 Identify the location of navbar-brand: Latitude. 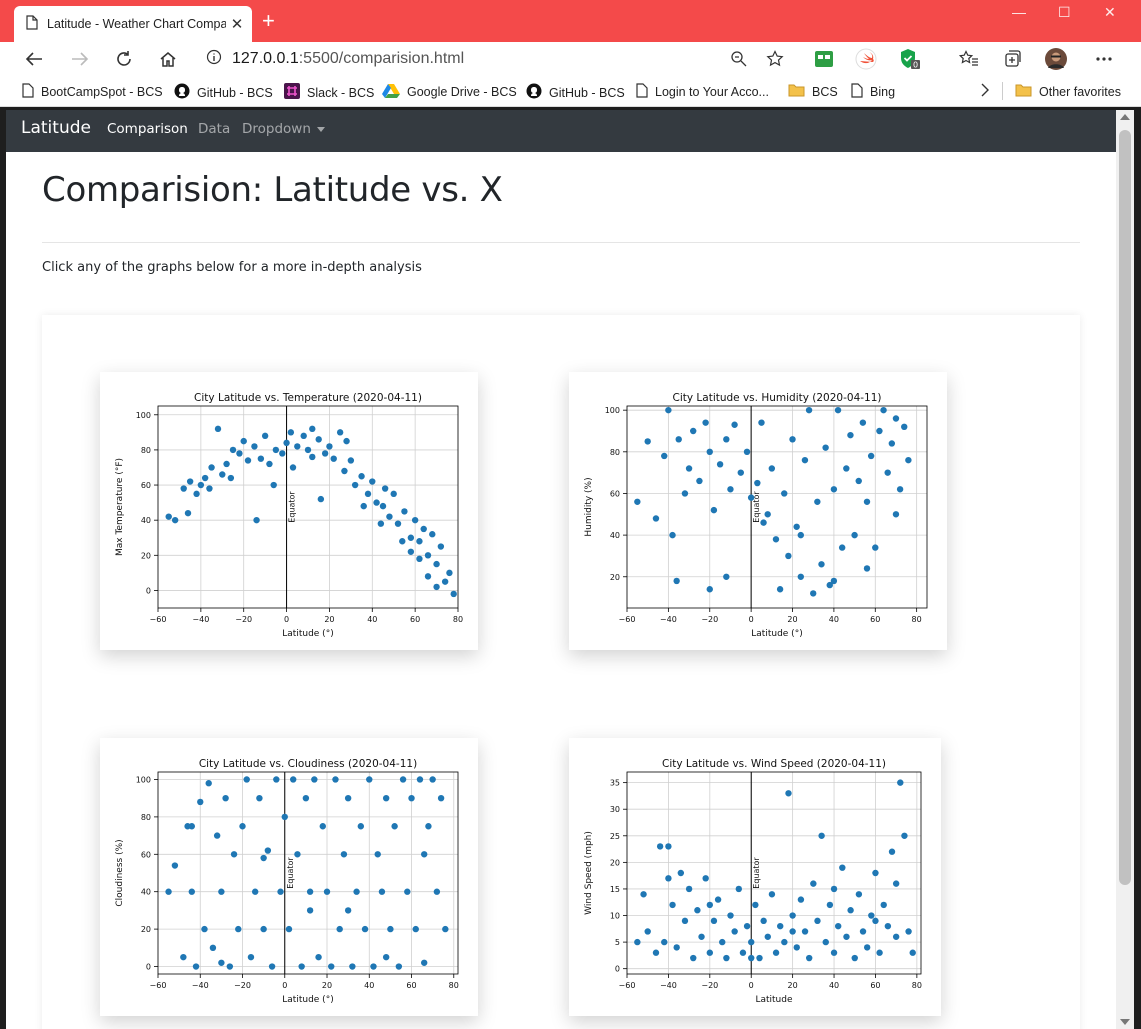
(56, 128).